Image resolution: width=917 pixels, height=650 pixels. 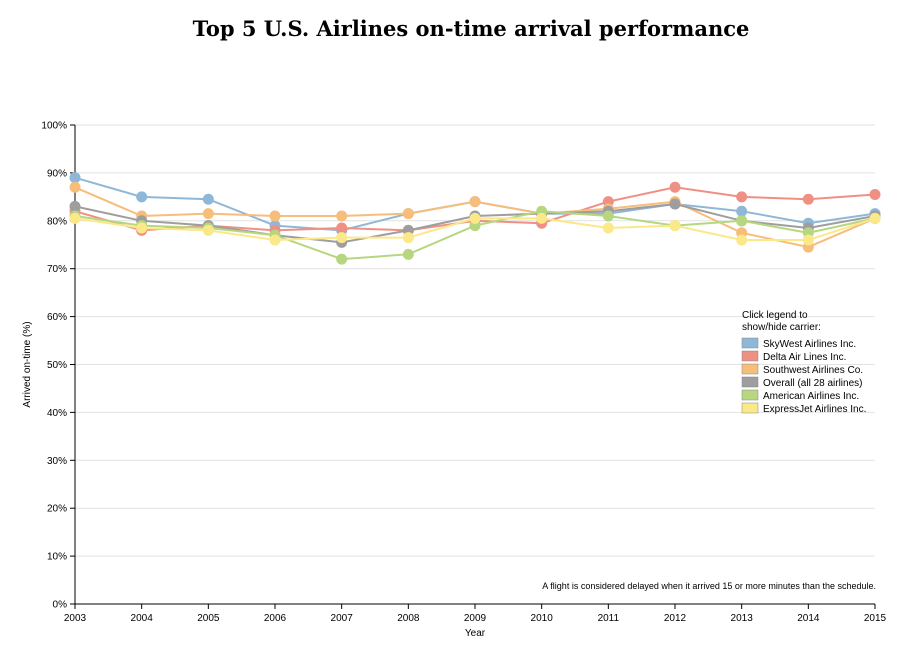 I want to click on y-tick-label: 80%, so click(x=57, y=221).